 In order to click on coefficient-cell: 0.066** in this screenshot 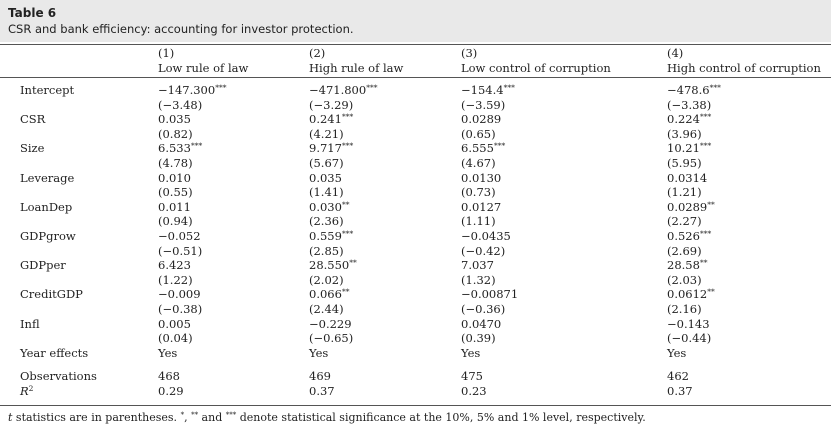, I will do `click(329, 294)`.